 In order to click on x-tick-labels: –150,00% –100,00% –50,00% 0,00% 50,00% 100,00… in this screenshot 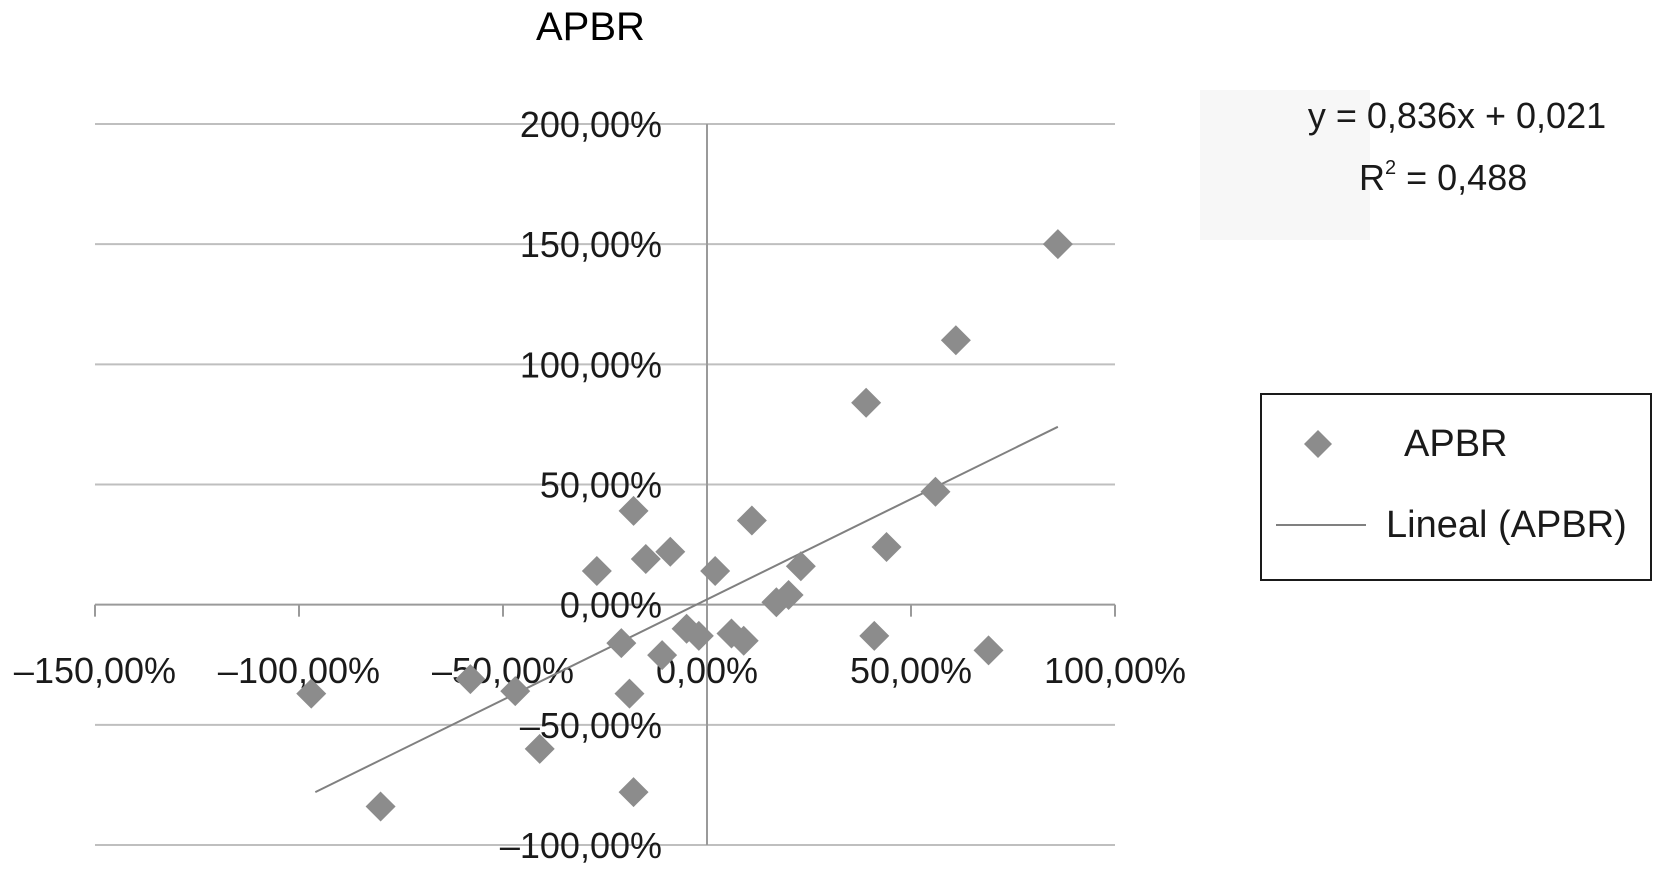, I will do `click(600, 670)`.